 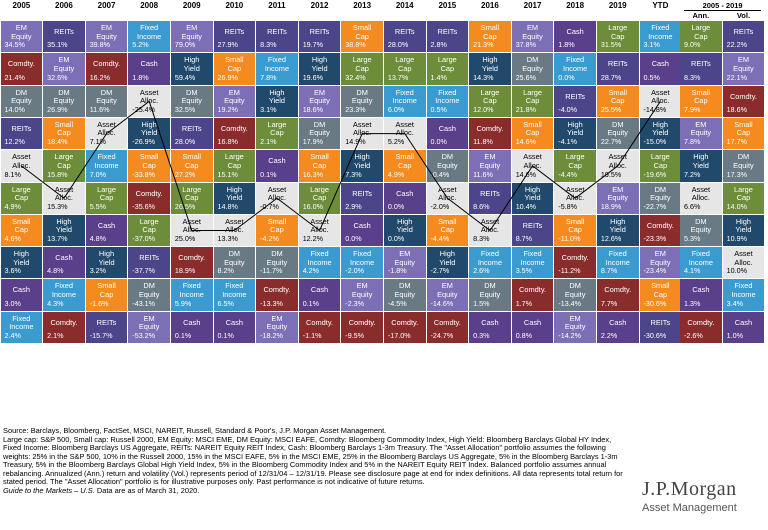 What do you see at coordinates (440, 174) in the screenshot?
I see `cell-return-value: -0.4%` at bounding box center [440, 174].